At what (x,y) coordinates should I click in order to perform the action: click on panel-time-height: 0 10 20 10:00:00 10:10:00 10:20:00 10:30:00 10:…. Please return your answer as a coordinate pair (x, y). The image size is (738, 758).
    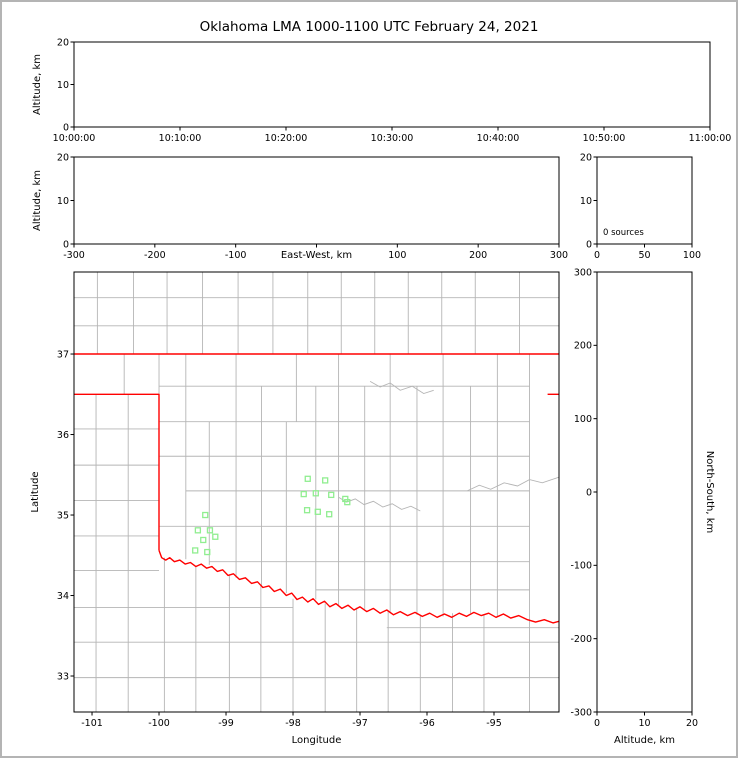
    Looking at the image, I should click on (381, 90).